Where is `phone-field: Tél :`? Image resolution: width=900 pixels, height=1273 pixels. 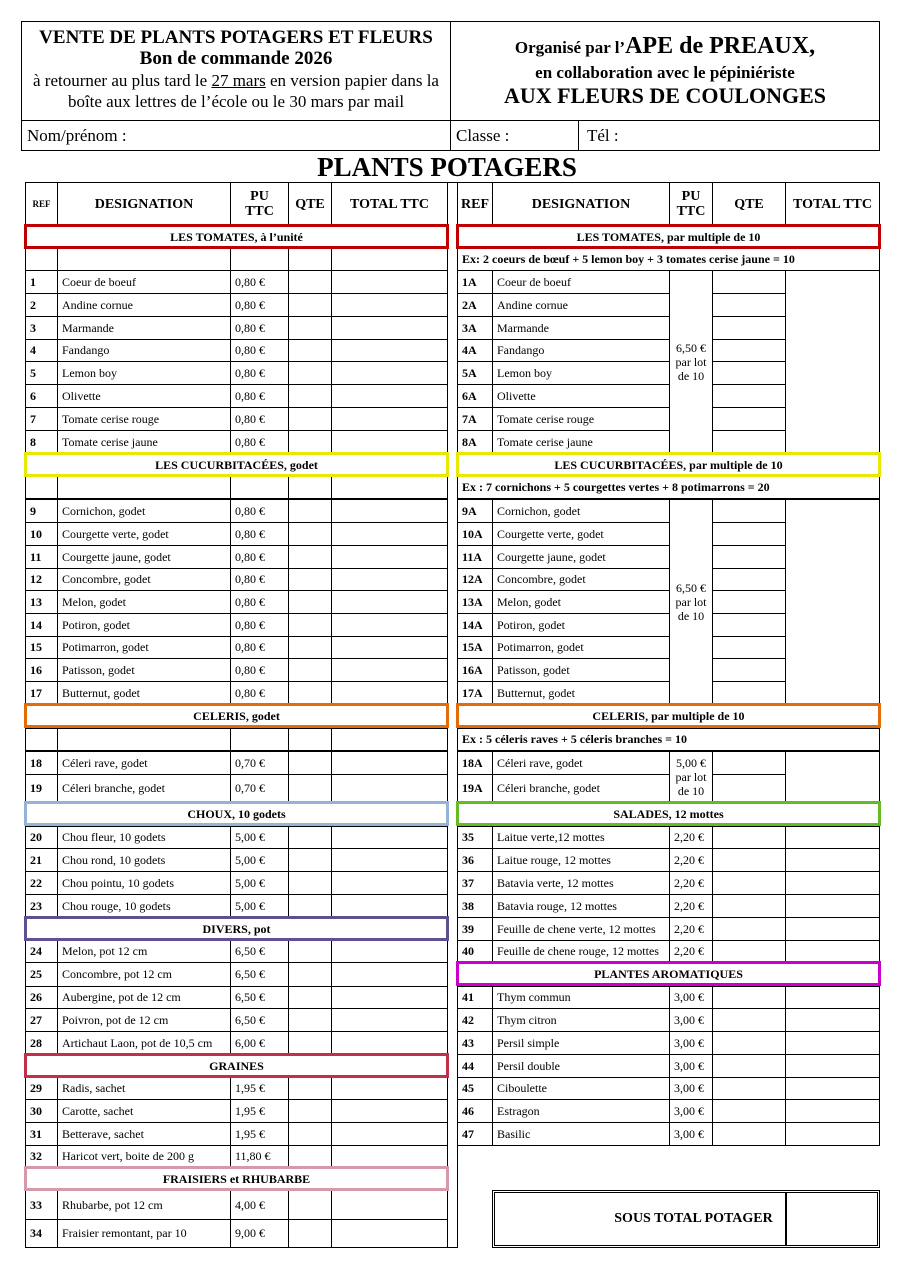
phone-field: Tél : is located at coordinates (729, 135).